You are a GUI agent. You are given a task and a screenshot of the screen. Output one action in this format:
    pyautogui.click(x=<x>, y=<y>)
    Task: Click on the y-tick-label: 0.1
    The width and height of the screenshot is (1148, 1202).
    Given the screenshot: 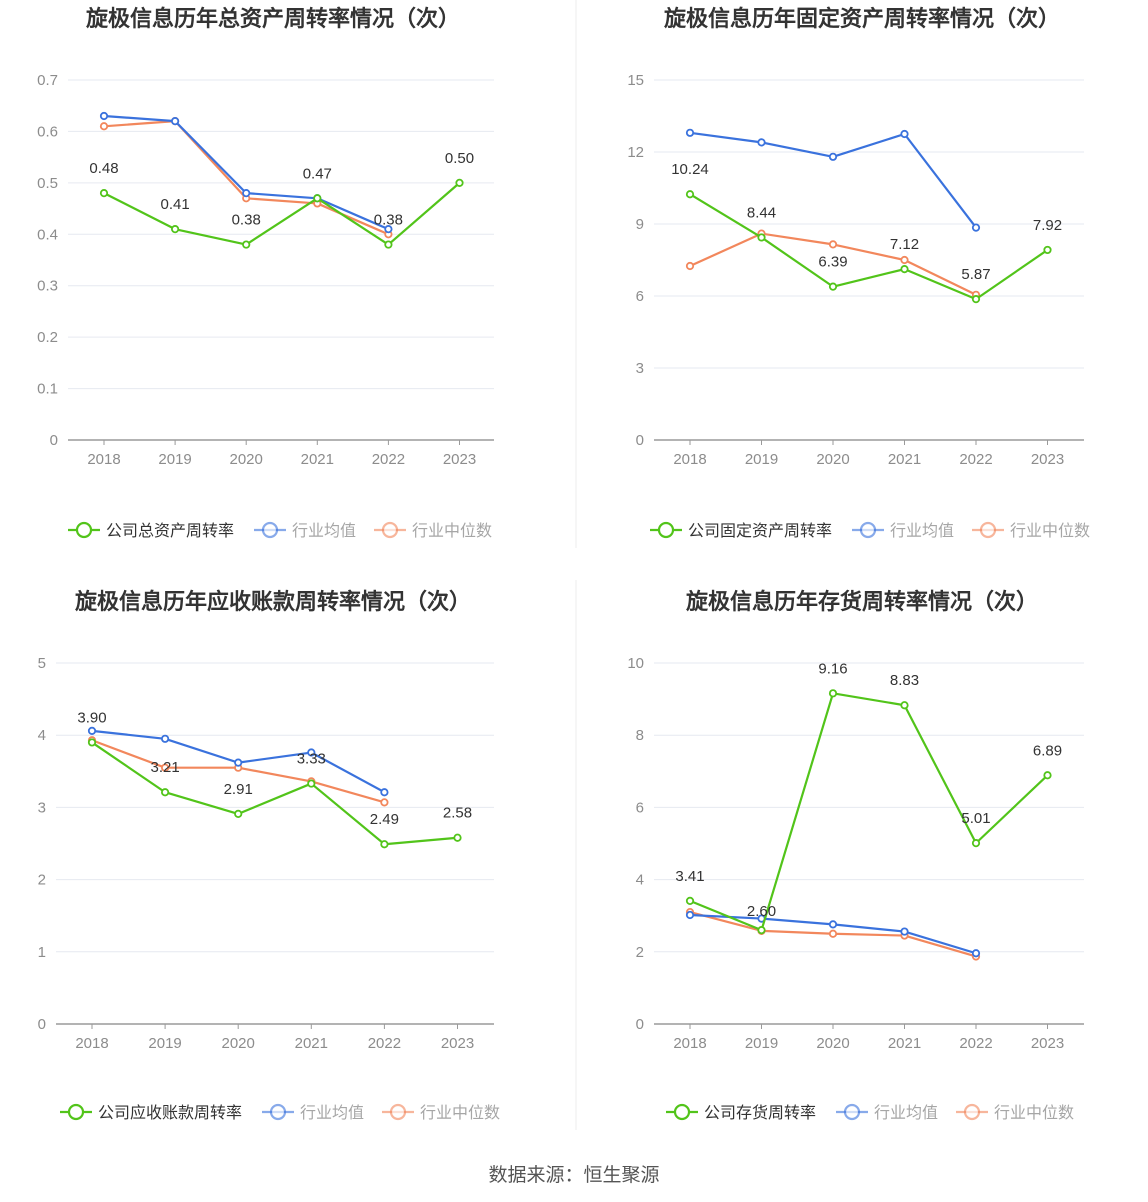 What is the action you would take?
    pyautogui.click(x=47, y=389)
    